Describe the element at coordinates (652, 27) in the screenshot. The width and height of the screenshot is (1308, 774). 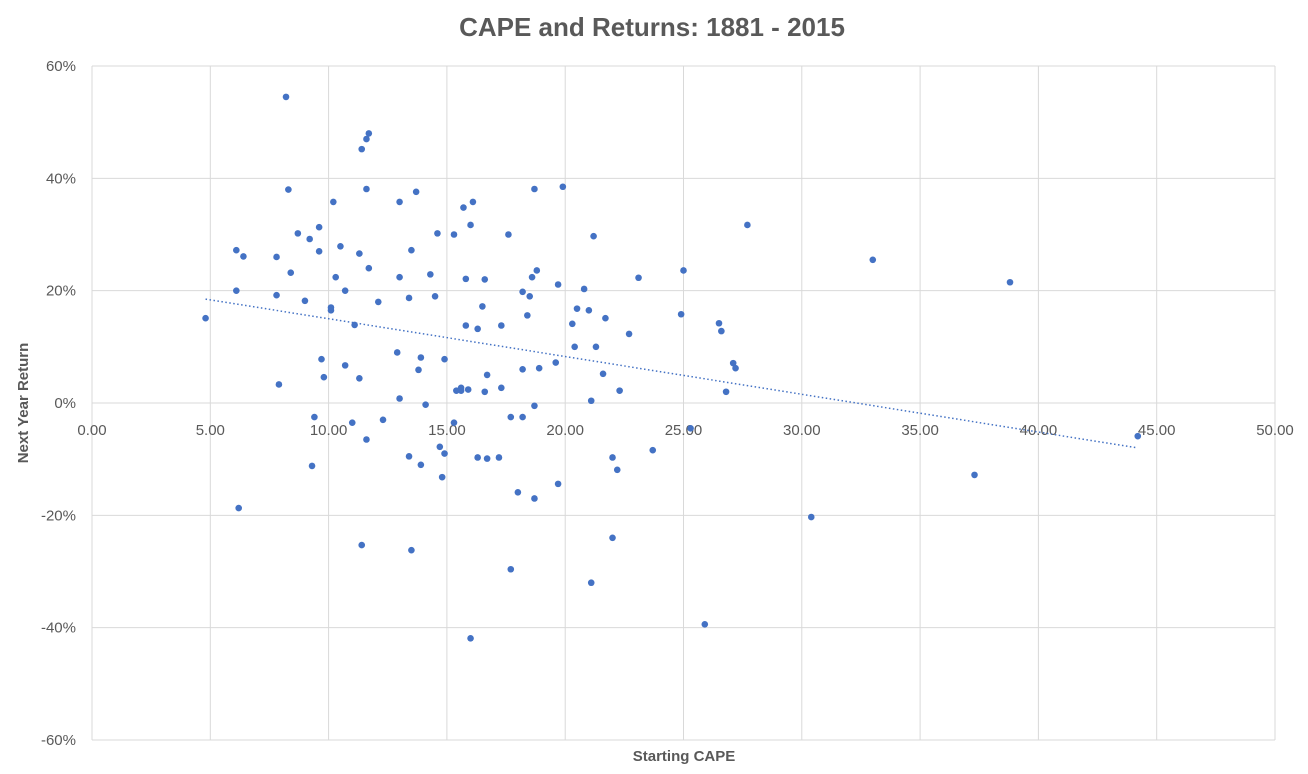
I see `chart-title: CAPE and Returns: 1881 - 2015` at that location.